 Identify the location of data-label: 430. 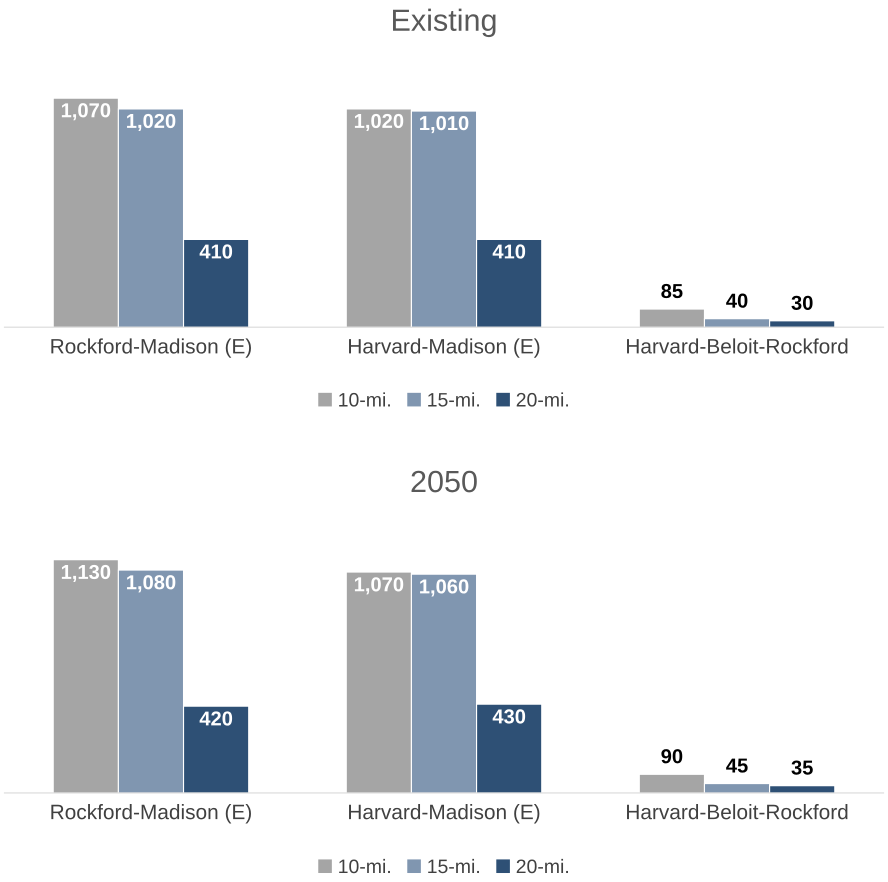
(509, 716).